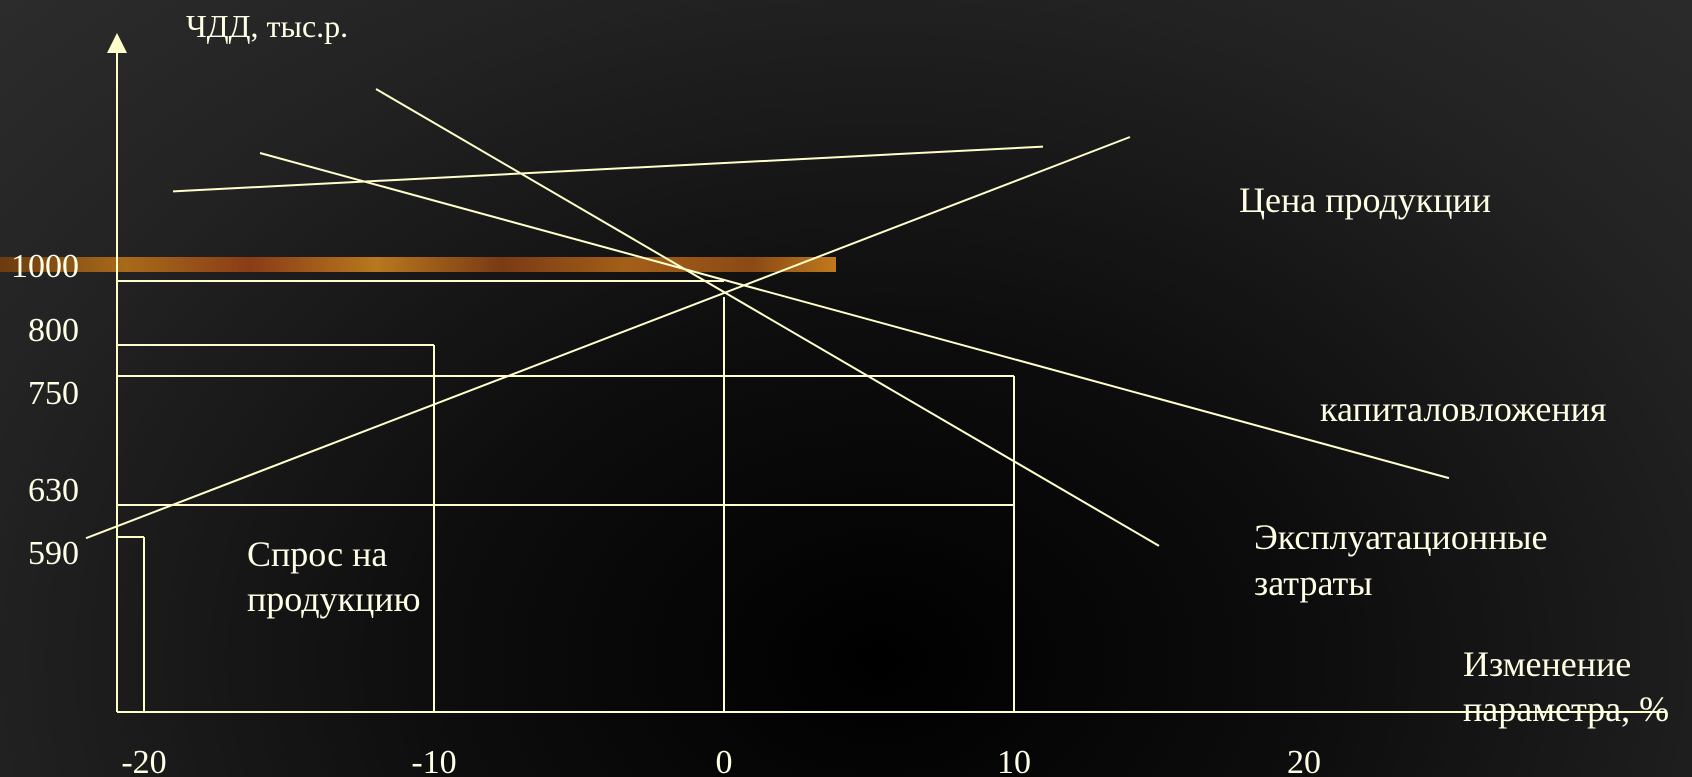 This screenshot has height=777, width=1692. Describe the element at coordinates (53, 490) in the screenshot. I see `y-tick-label: 630` at that location.